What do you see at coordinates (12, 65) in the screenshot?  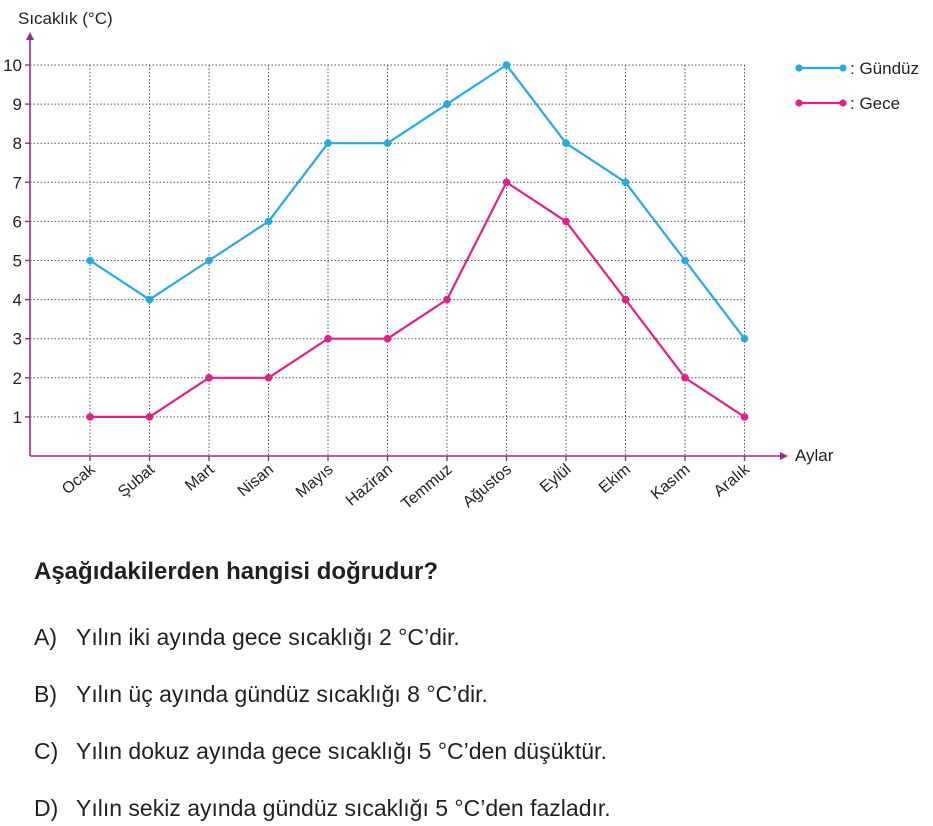 I see `y-tick-label-10: 10` at bounding box center [12, 65].